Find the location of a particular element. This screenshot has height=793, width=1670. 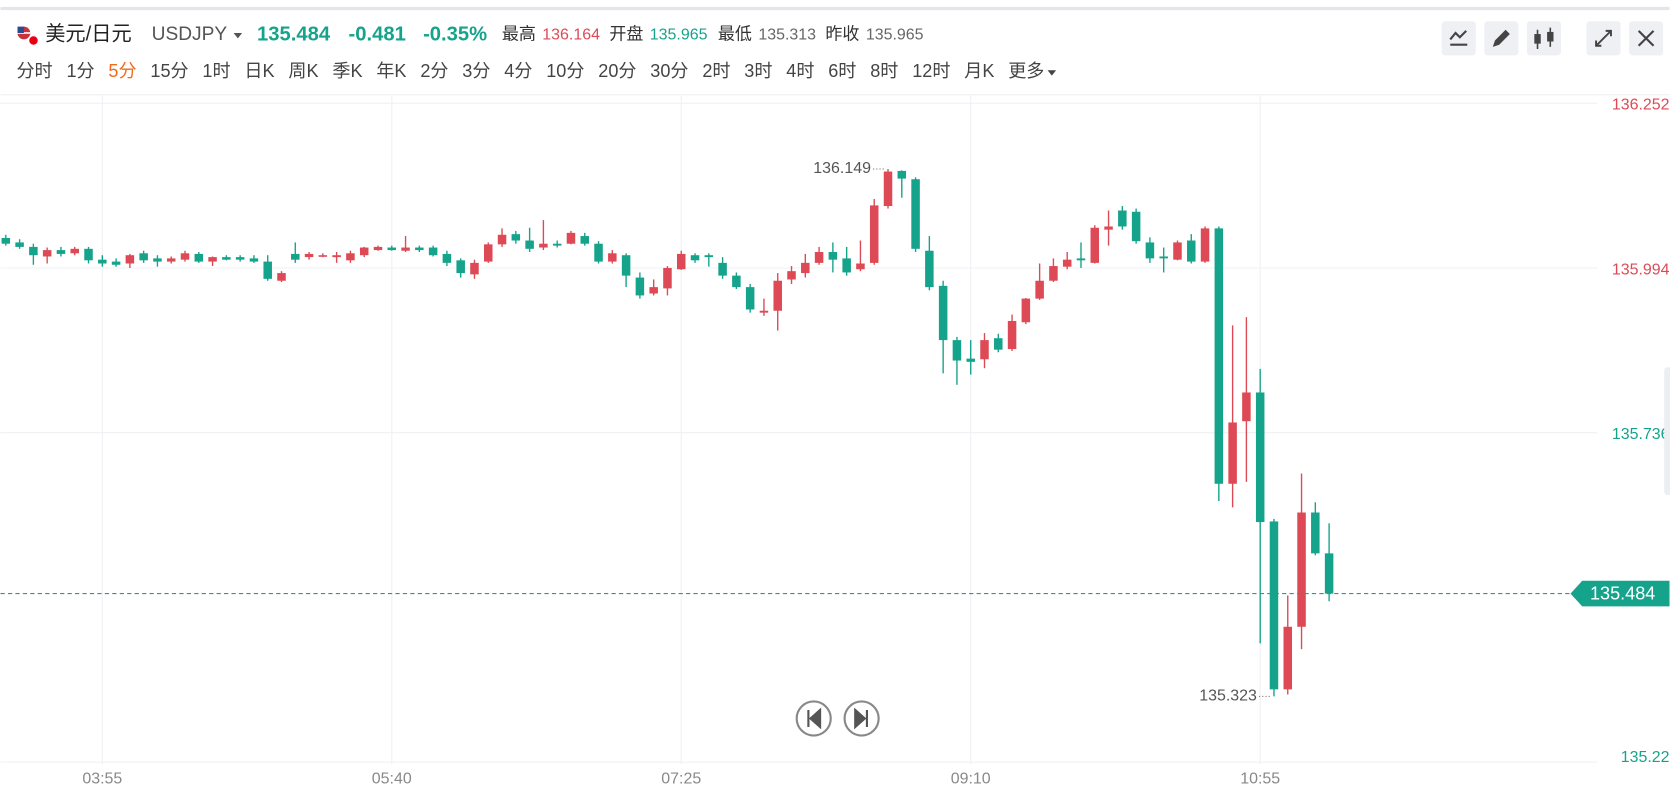

last-price-tag-label: 135.484 is located at coordinates (1622, 593).